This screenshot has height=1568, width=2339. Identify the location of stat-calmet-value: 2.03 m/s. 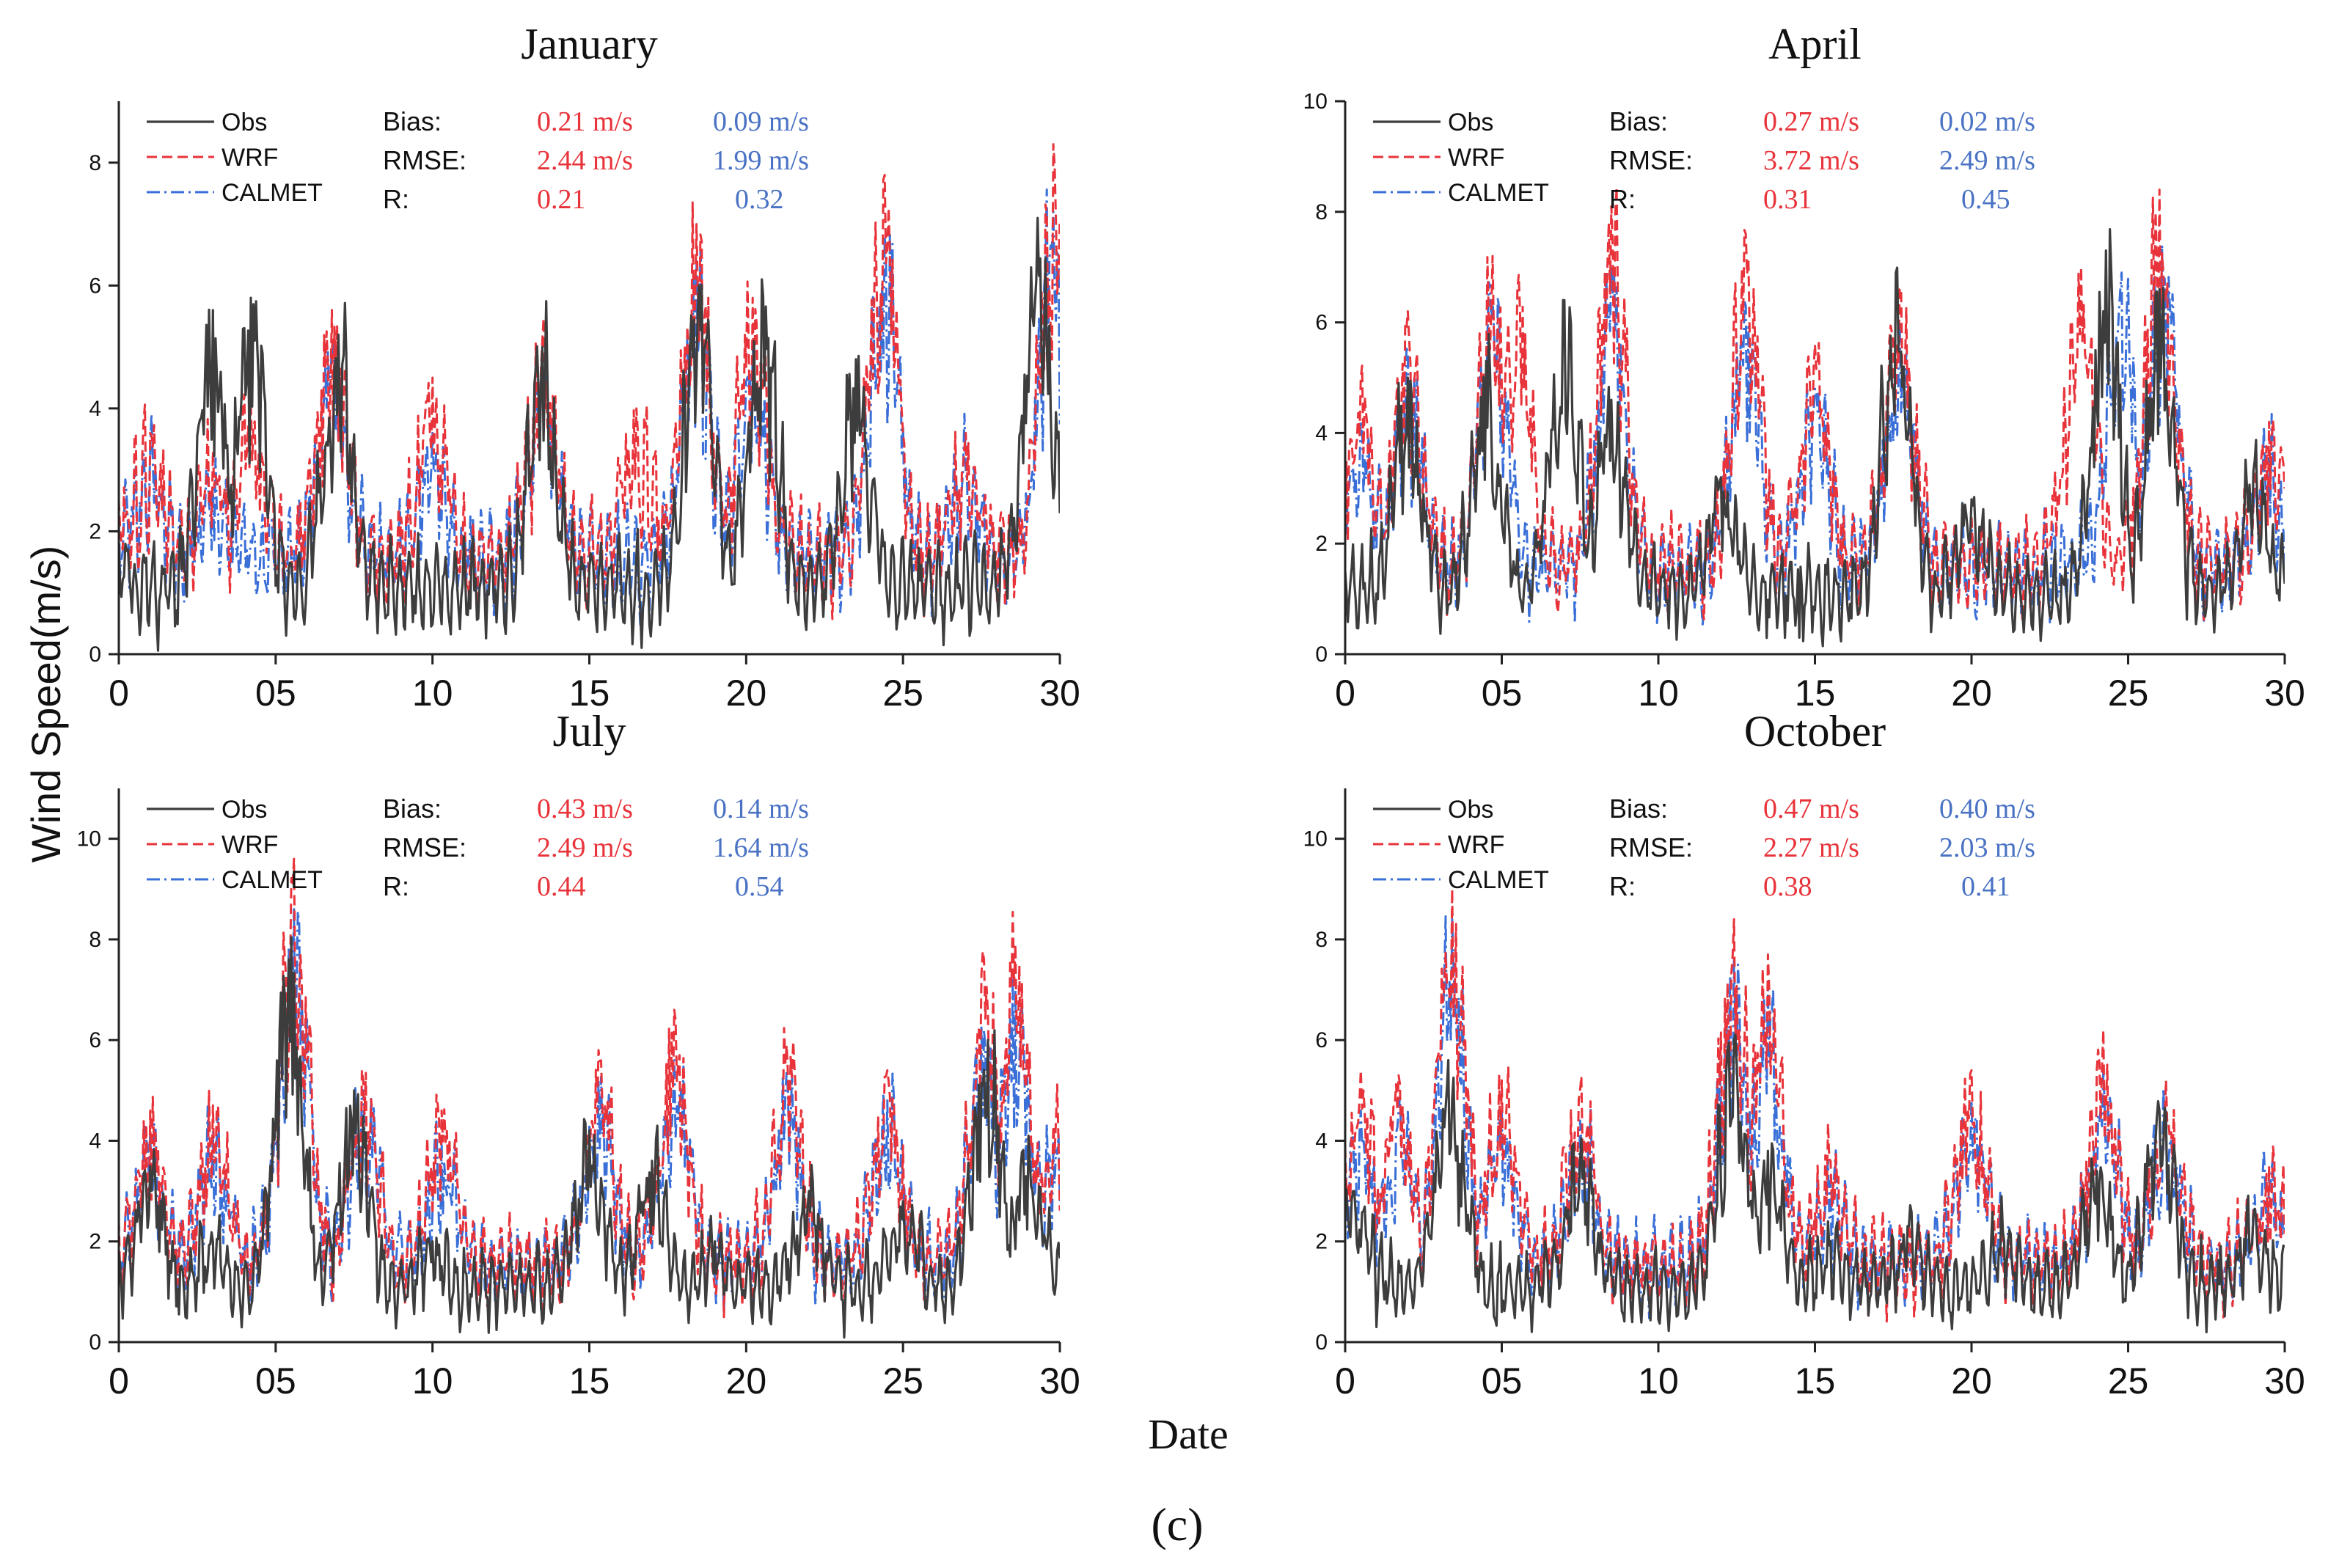
(1987, 847).